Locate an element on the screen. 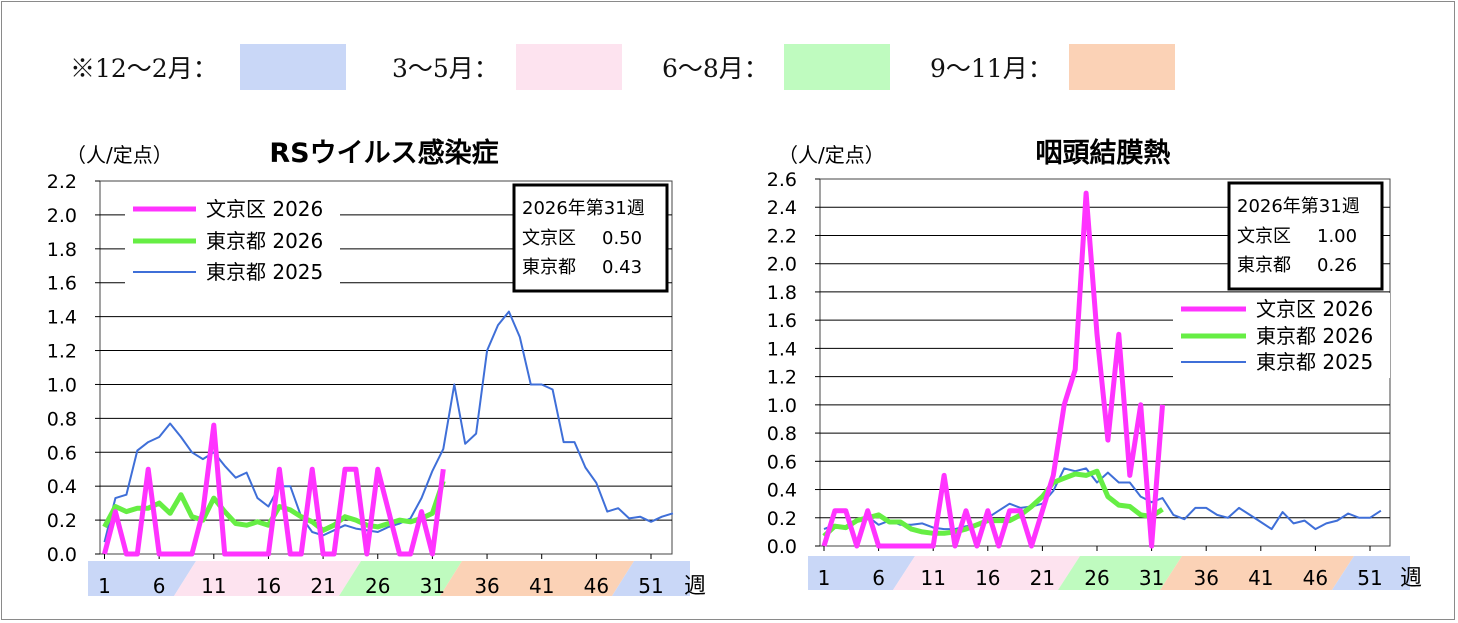 Image resolution: width=1458 pixels, height=623 pixels. pcf-x-tick-label: 51 is located at coordinates (1369, 578).